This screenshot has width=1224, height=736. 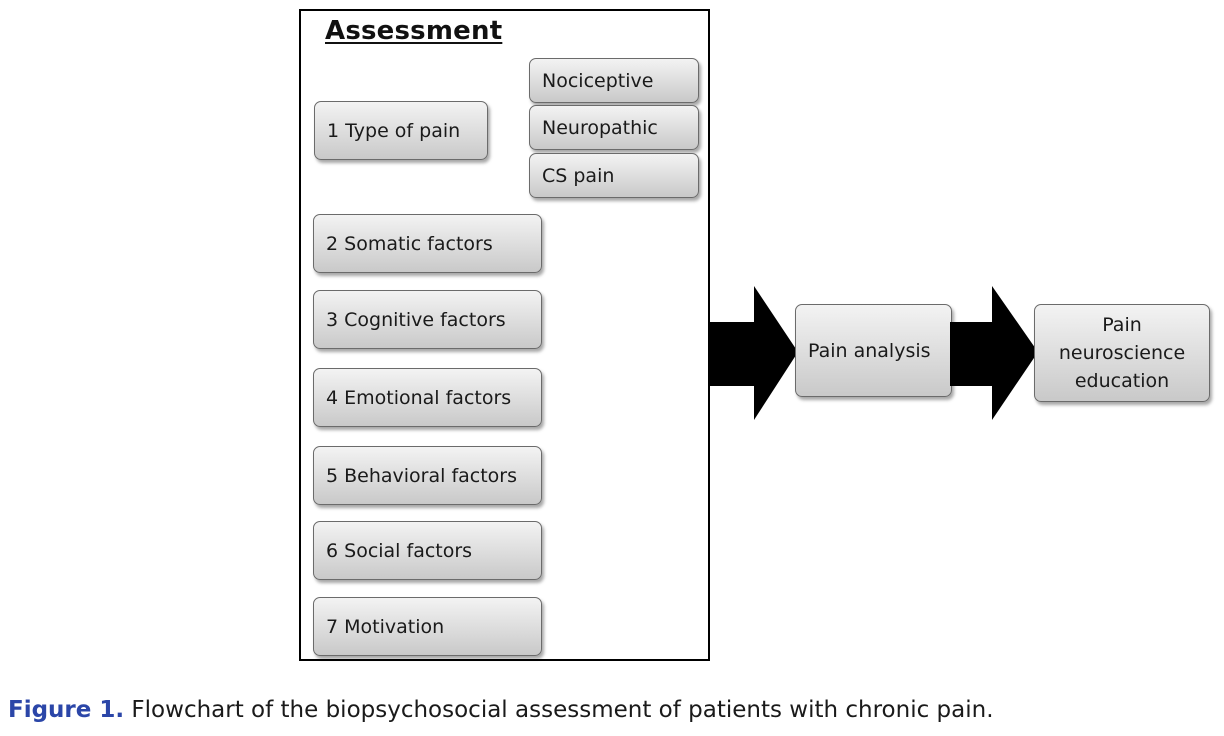 What do you see at coordinates (394, 130) in the screenshot?
I see `factor-label: 1 Type of pain` at bounding box center [394, 130].